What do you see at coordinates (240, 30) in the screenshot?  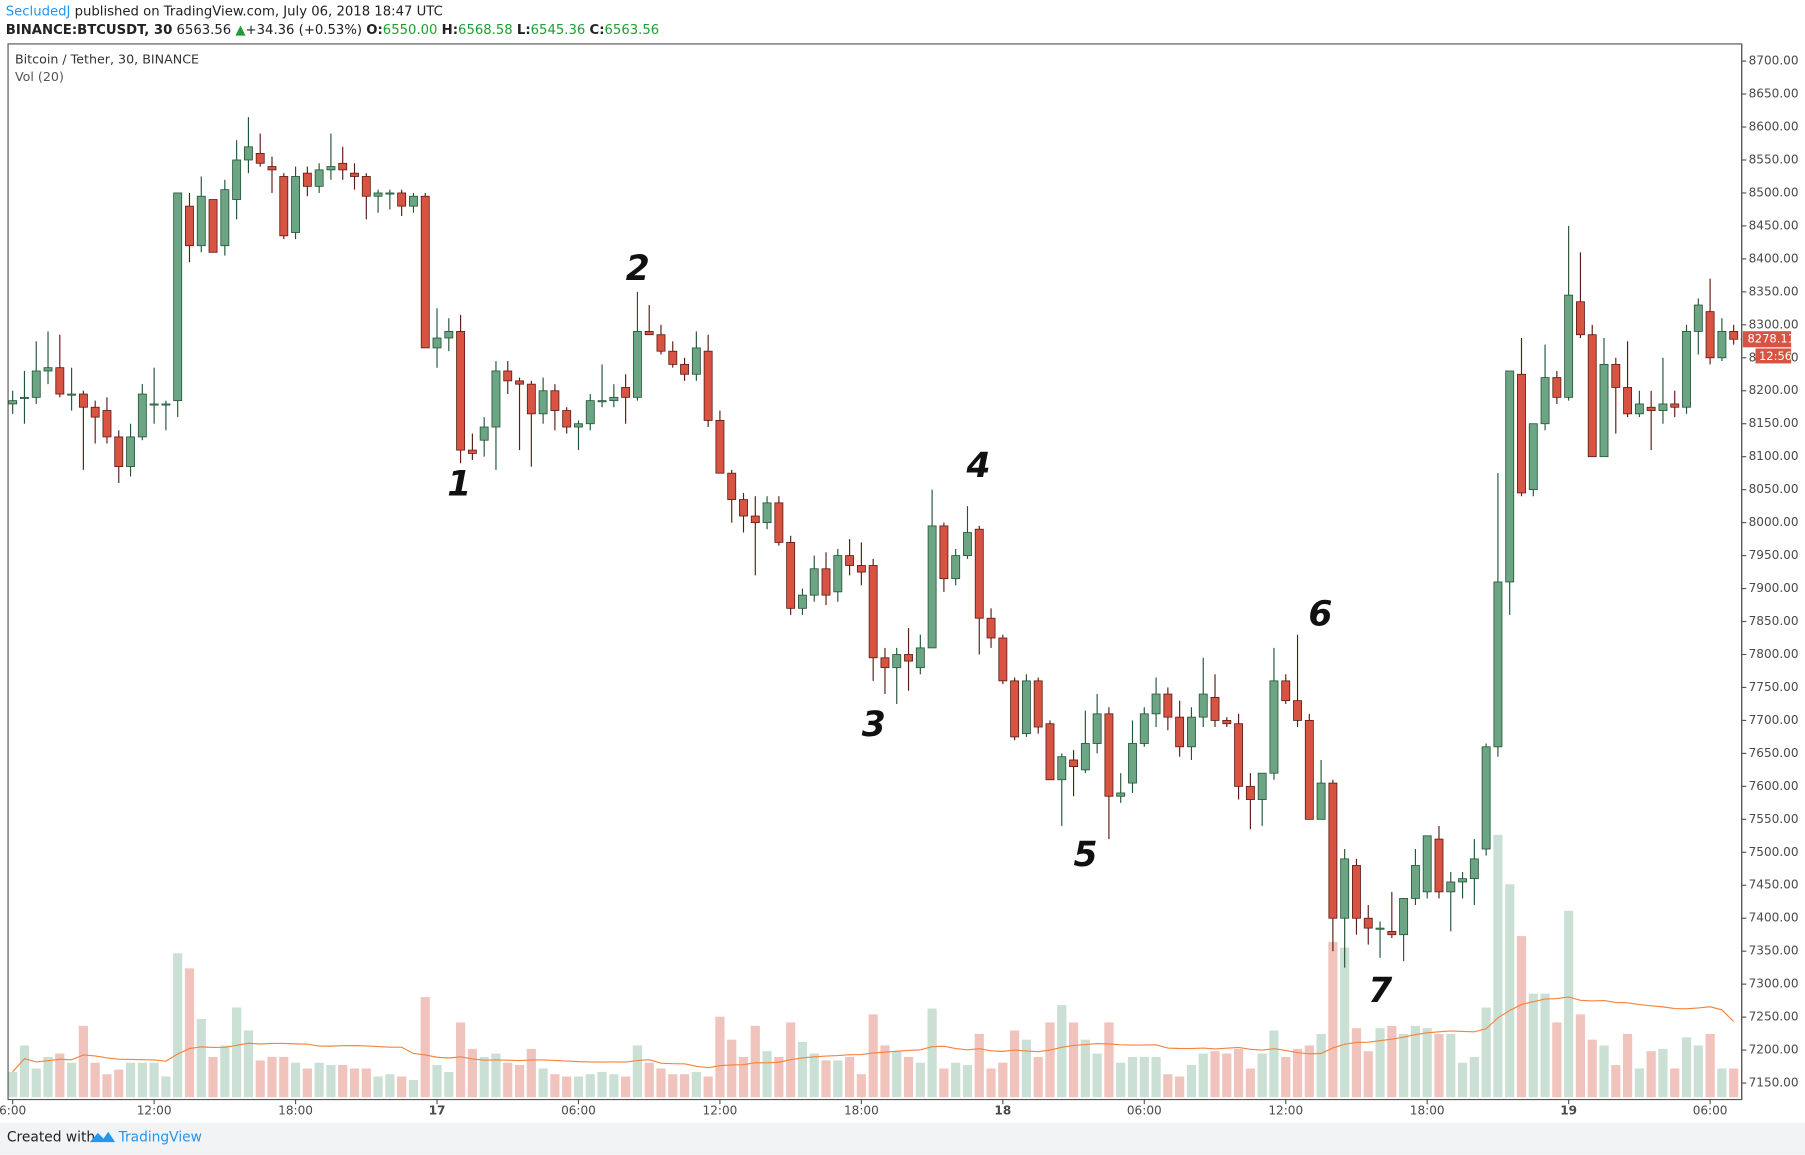 I see `arrow: ▲` at bounding box center [240, 30].